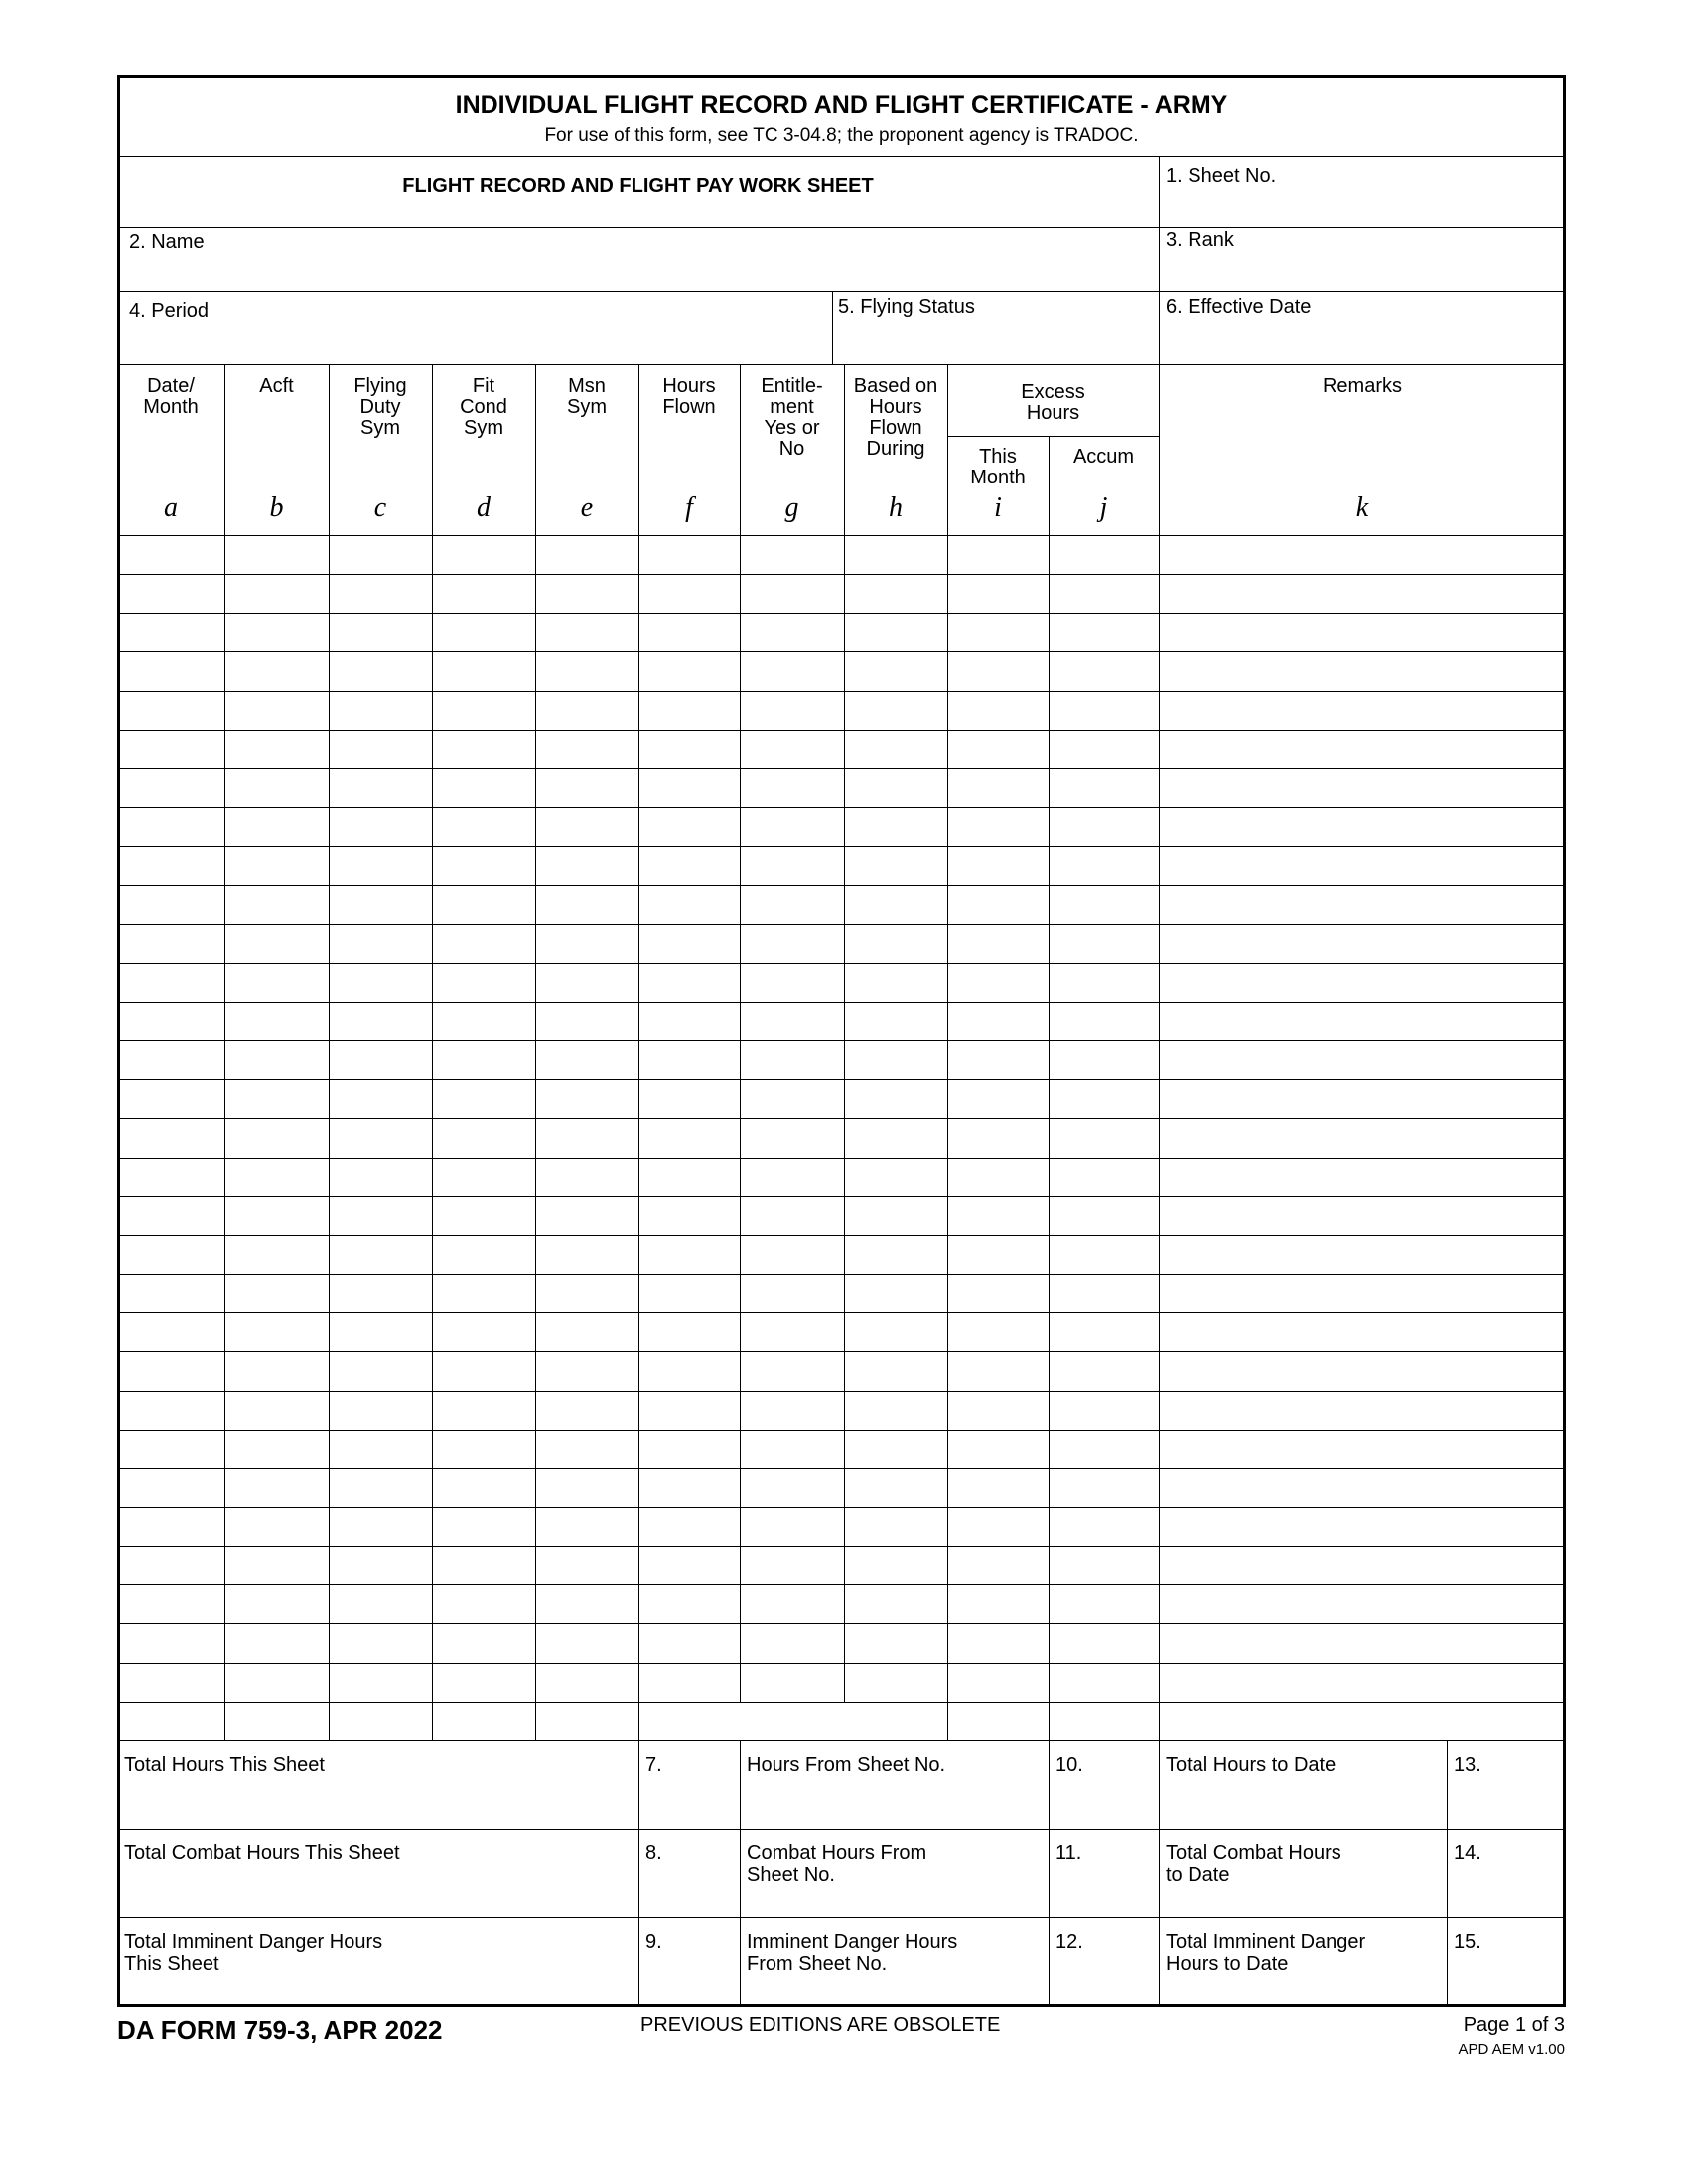  I want to click on total-field-number: 15., so click(1467, 1942).